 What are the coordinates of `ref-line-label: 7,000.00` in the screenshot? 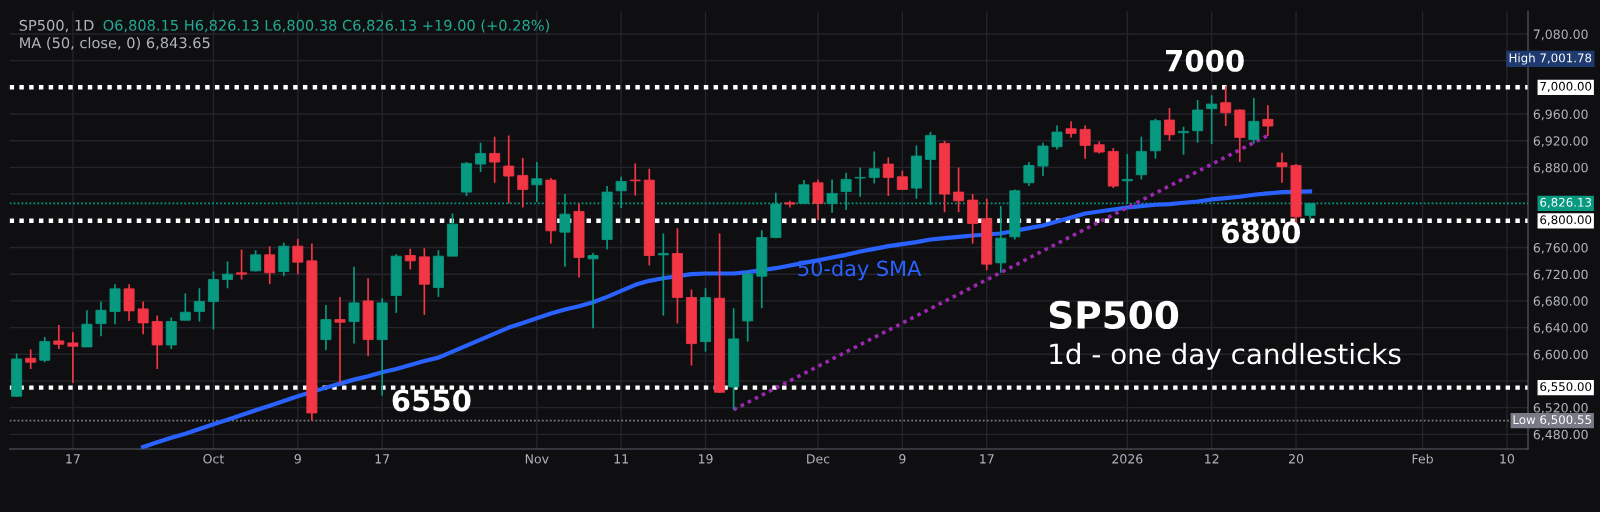 It's located at (1566, 86).